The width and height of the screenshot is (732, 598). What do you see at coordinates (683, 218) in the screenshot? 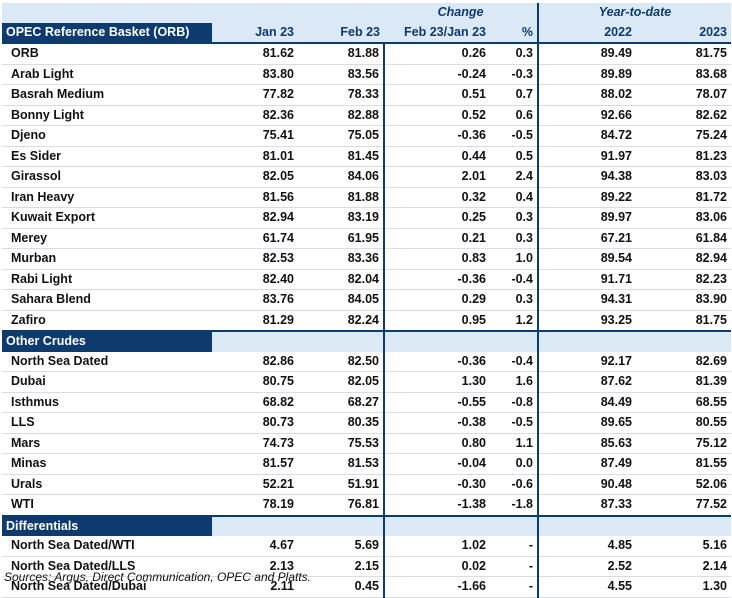
I see `ytd-2023-value: 83.06` at bounding box center [683, 218].